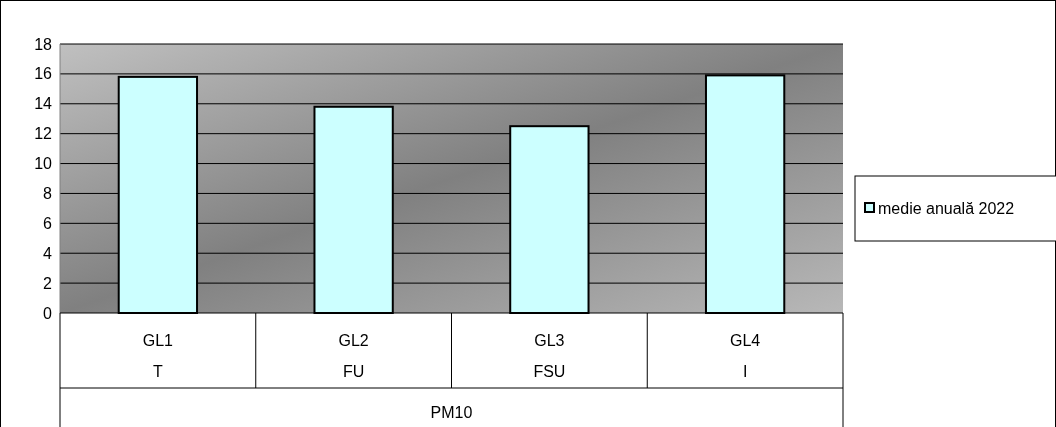 This screenshot has width=1056, height=427. Describe the element at coordinates (48, 223) in the screenshot. I see `y-tick-label: 6` at that location.